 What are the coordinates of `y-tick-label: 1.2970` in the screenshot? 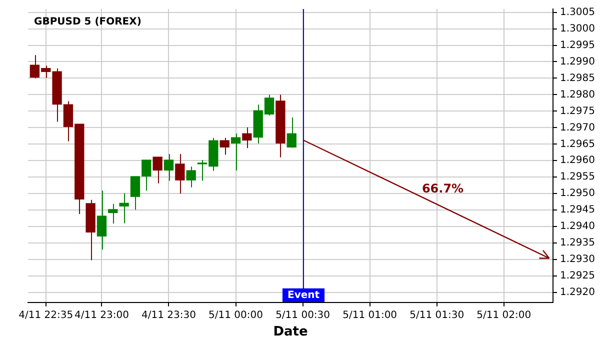 It's located at (578, 128).